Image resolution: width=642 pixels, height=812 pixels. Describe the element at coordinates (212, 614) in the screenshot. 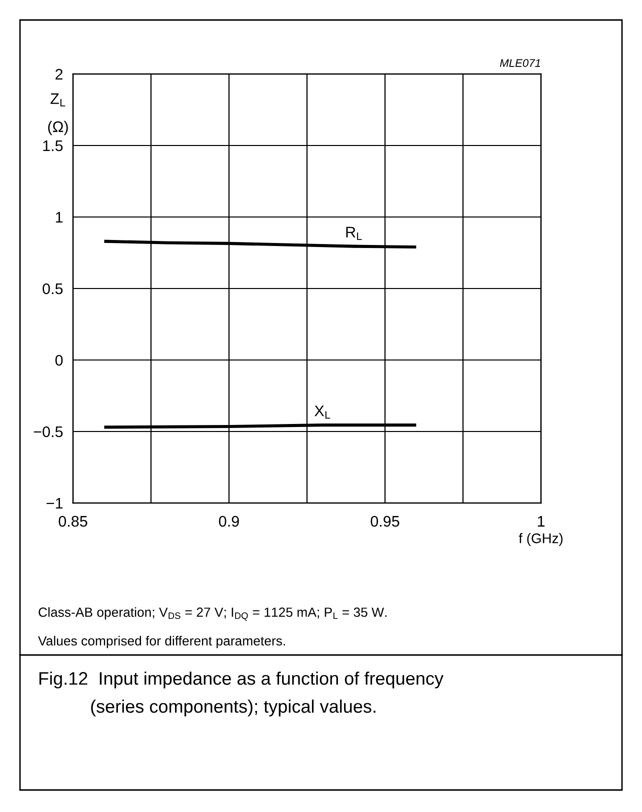

I see `text: Class-AB operation; V$_{DS}$ = 27 V; I$_{DQ}$ = 1125 mA; P$_{L}$ = 35 W.` at that location.